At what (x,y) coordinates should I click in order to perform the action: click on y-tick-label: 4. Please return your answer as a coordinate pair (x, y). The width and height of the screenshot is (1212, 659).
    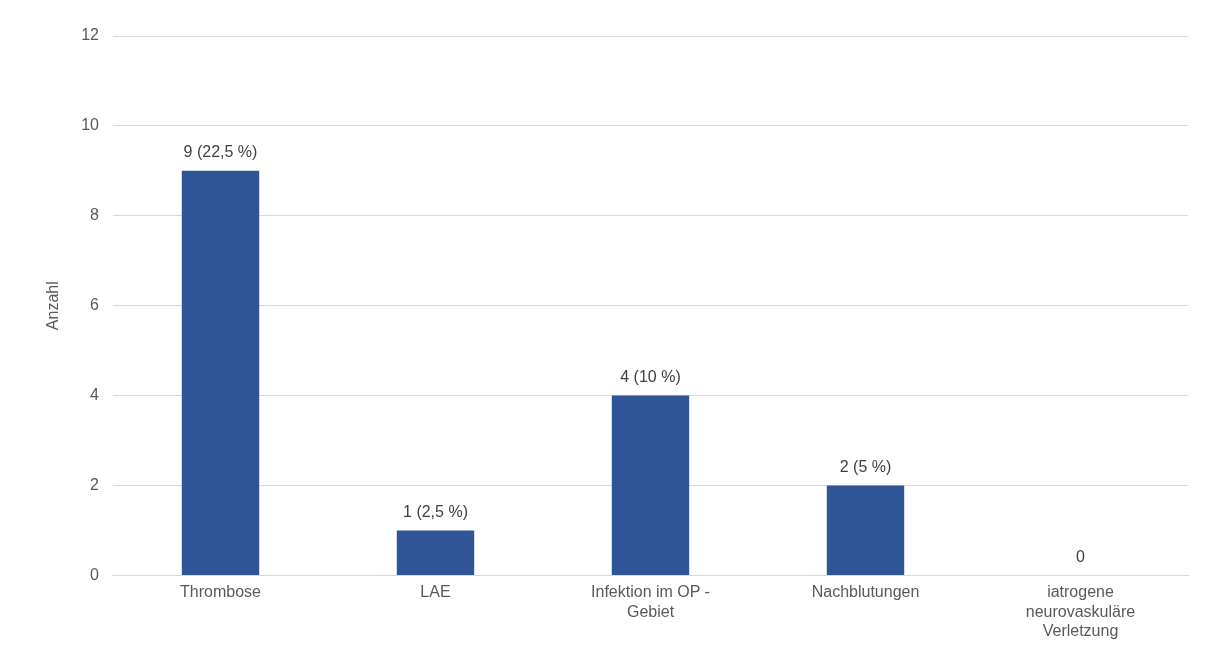
    Looking at the image, I should click on (95, 395).